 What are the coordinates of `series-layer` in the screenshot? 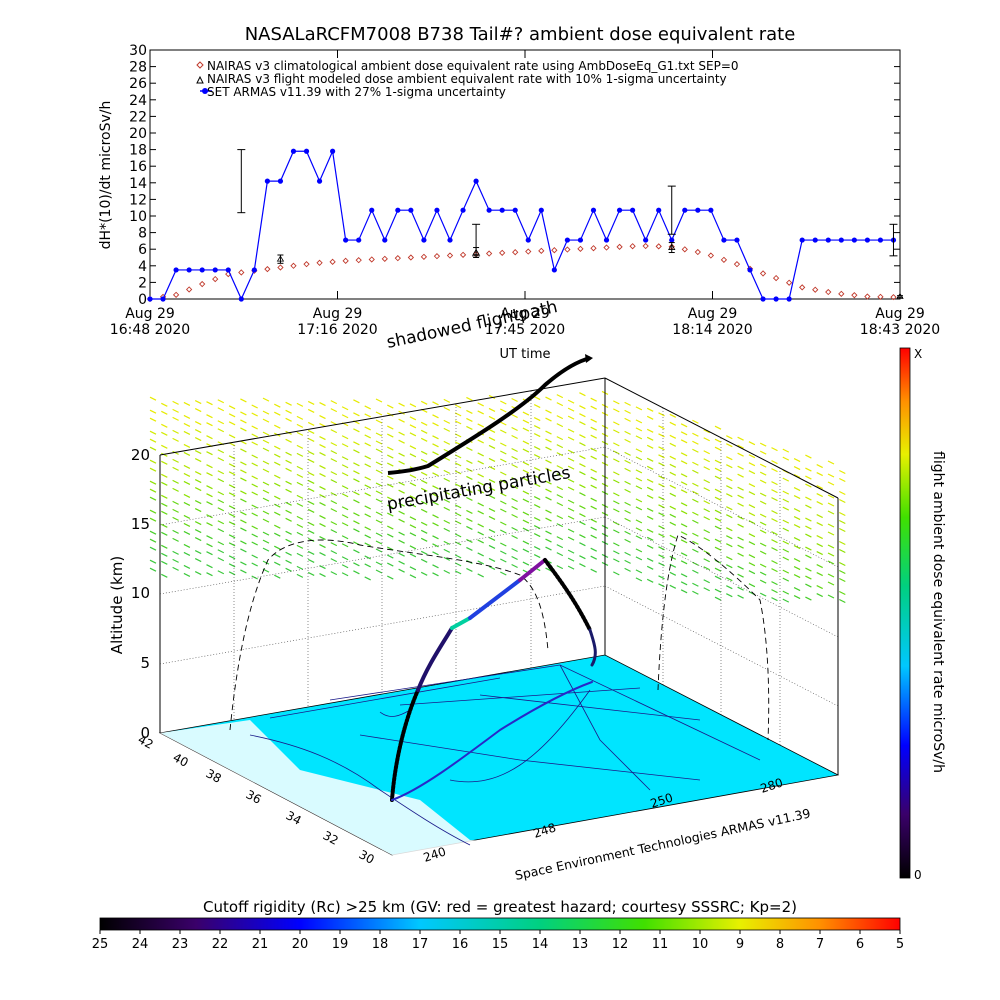 It's located at (525, 225).